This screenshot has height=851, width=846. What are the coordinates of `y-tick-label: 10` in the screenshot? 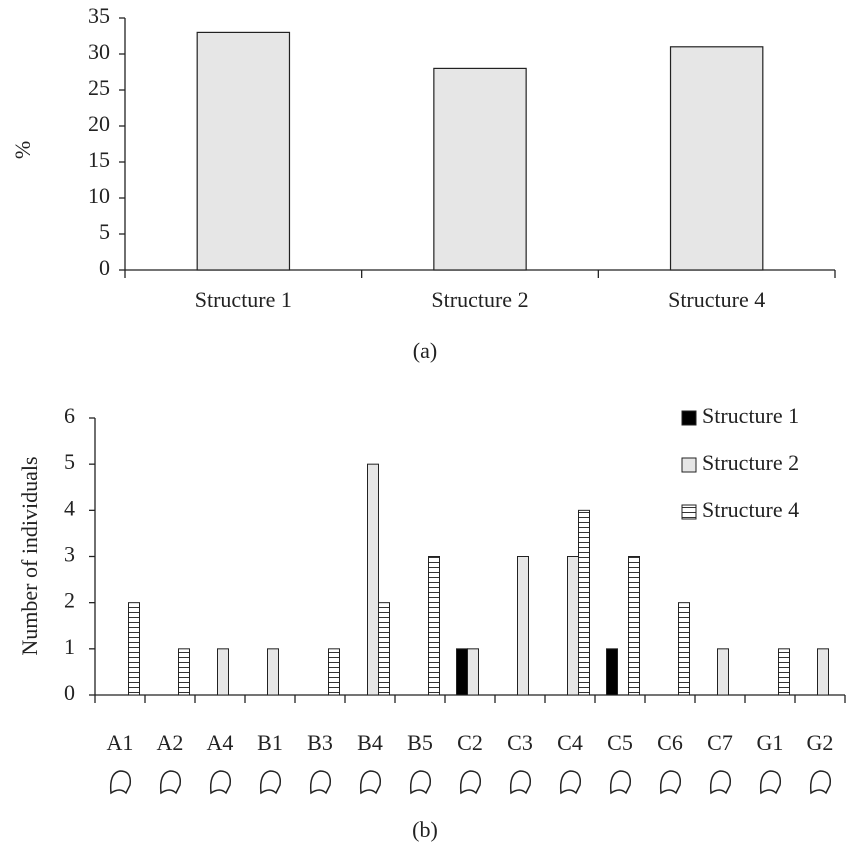 It's located at (99, 195).